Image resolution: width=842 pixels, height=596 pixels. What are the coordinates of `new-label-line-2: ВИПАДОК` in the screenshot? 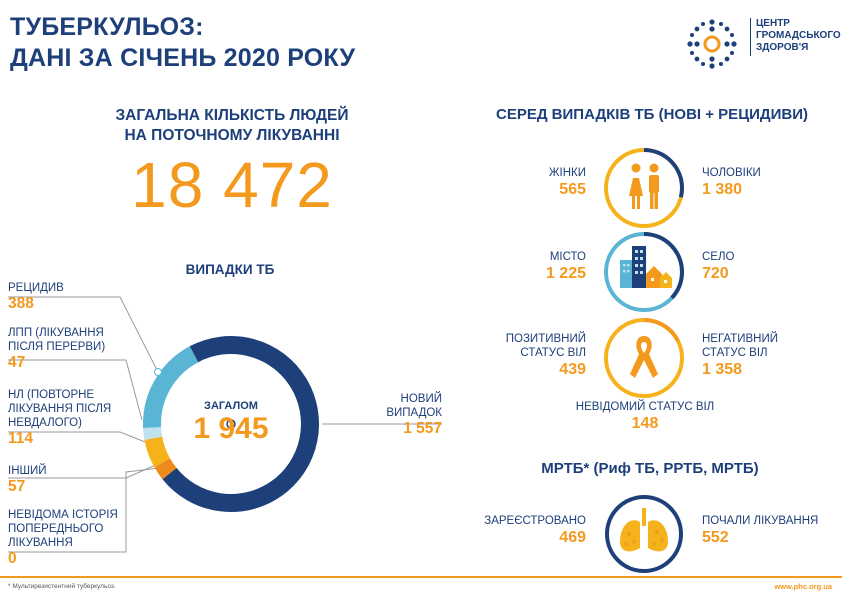 It's located at (414, 413).